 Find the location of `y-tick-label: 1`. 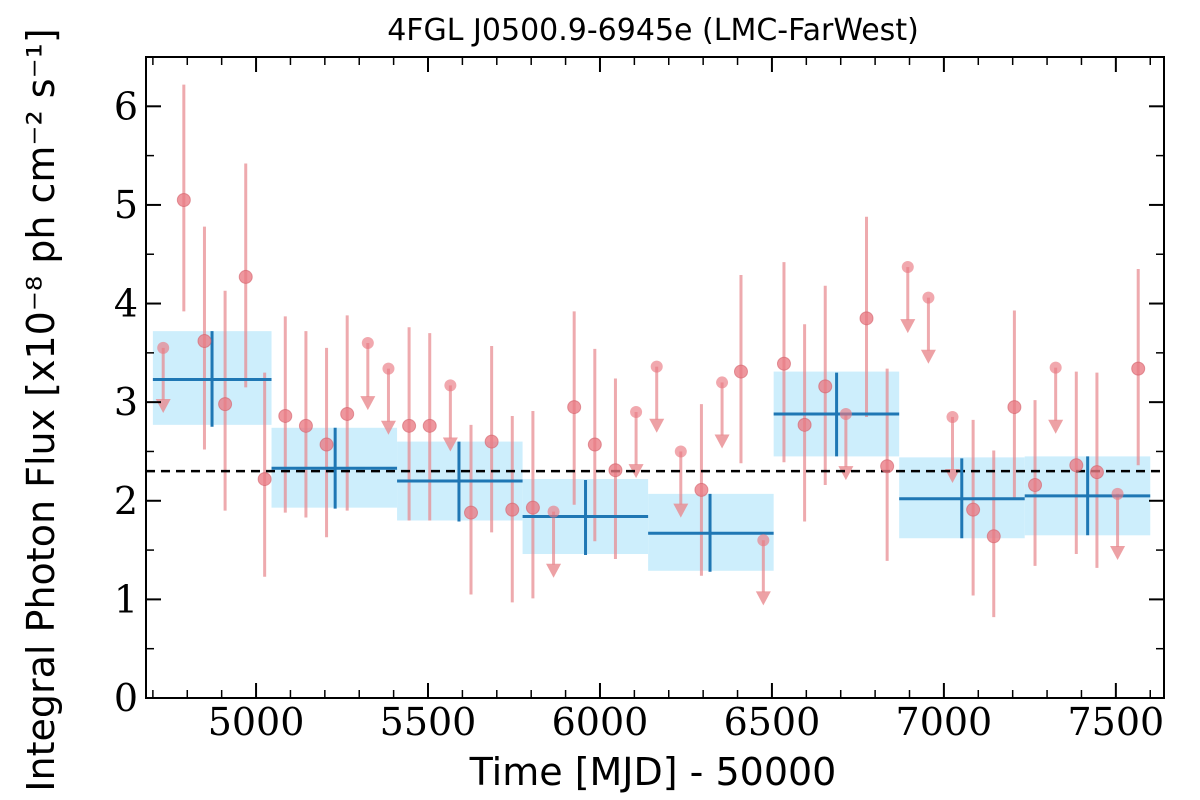

y-tick-label: 1 is located at coordinates (126, 599).